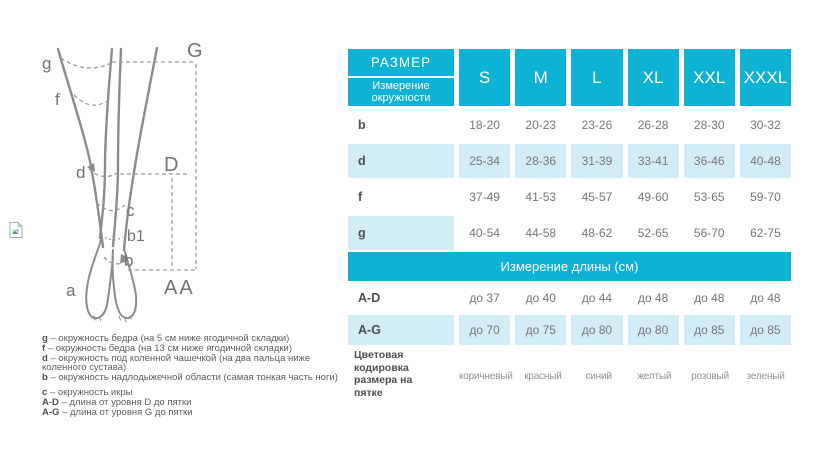  I want to click on right-foot-outline, so click(124, 284).